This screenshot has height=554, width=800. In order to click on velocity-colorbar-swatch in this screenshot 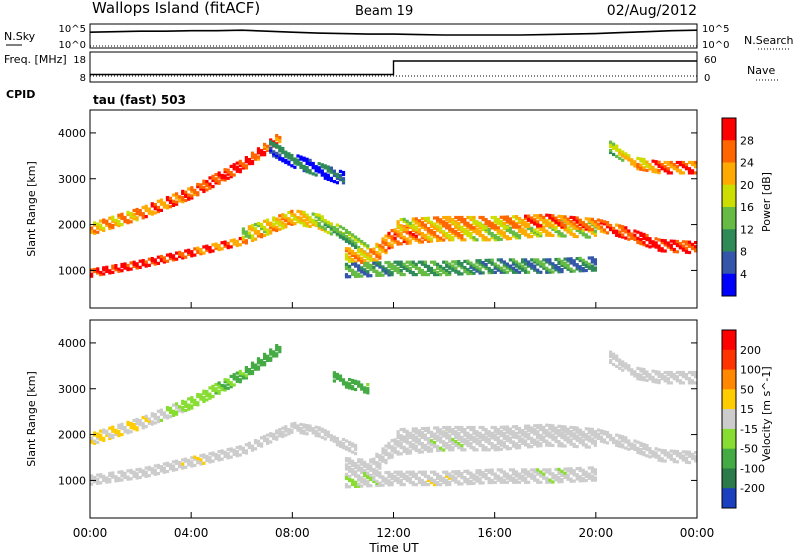, I will do `click(729, 340)`.